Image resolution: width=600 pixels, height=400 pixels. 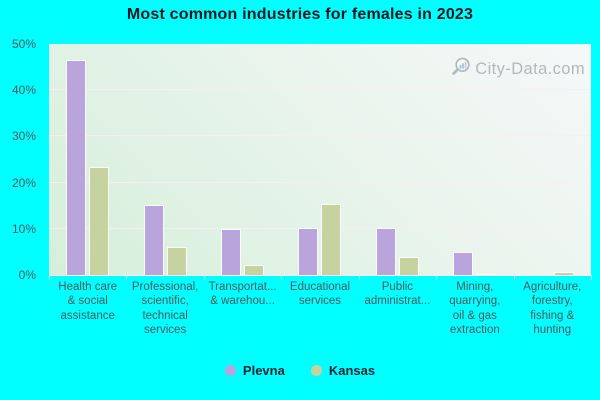 I want to click on y-tick-label: 20%, so click(x=23, y=182).